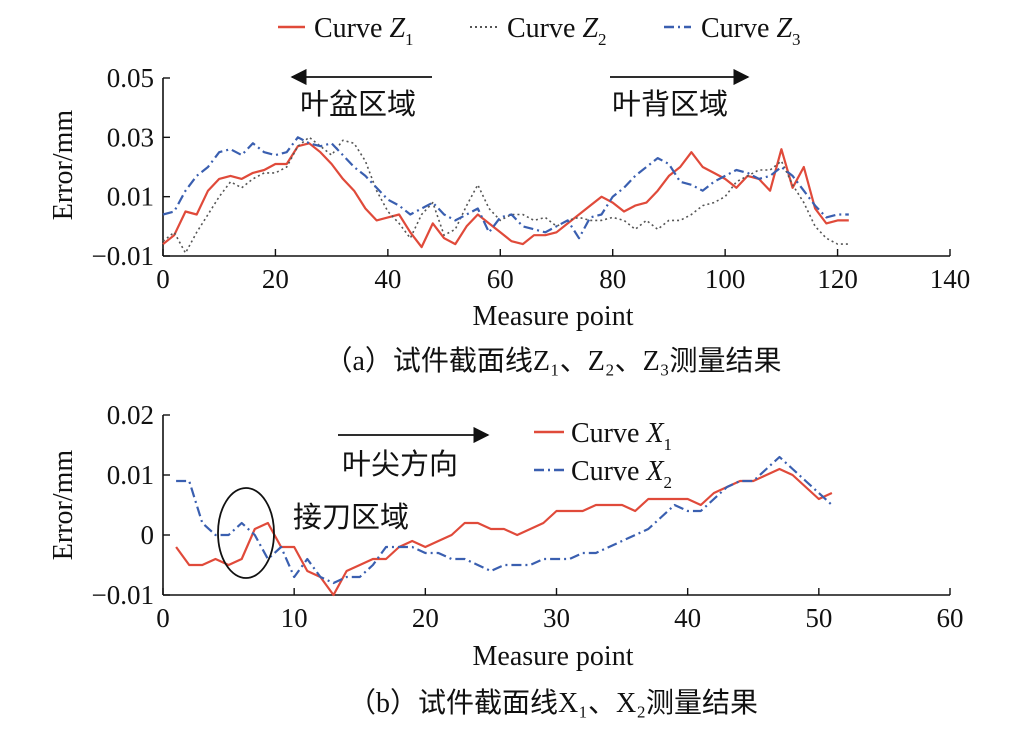  I want to click on y-tick-label: 0.03, so click(130, 137).